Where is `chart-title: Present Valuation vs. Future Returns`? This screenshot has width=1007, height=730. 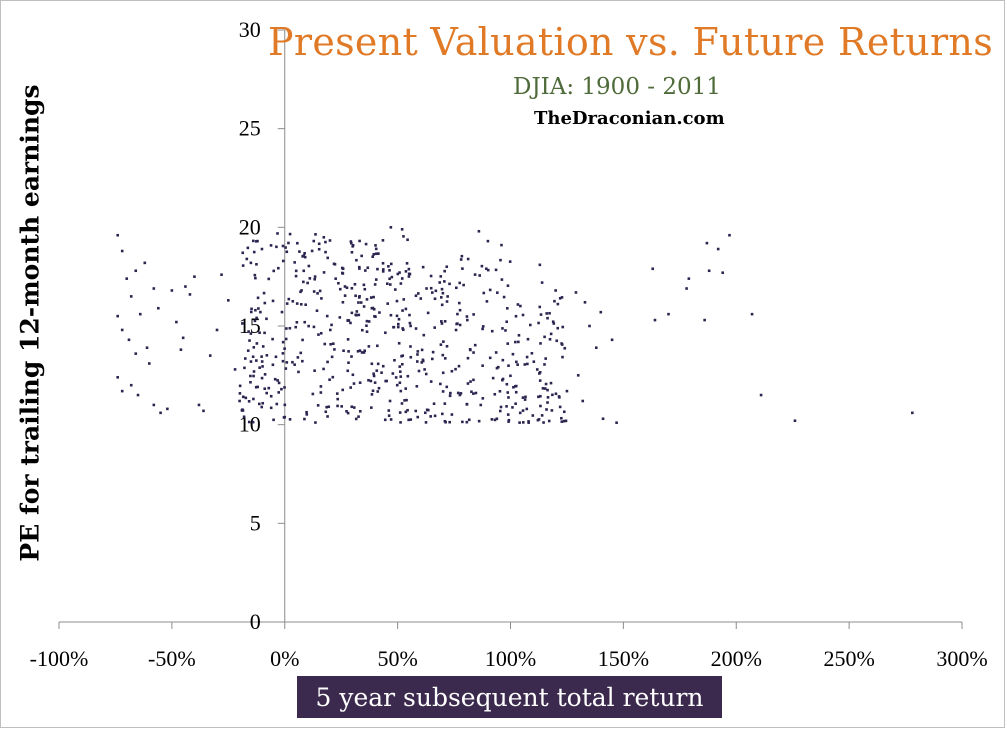 chart-title: Present Valuation vs. Future Returns is located at coordinates (631, 42).